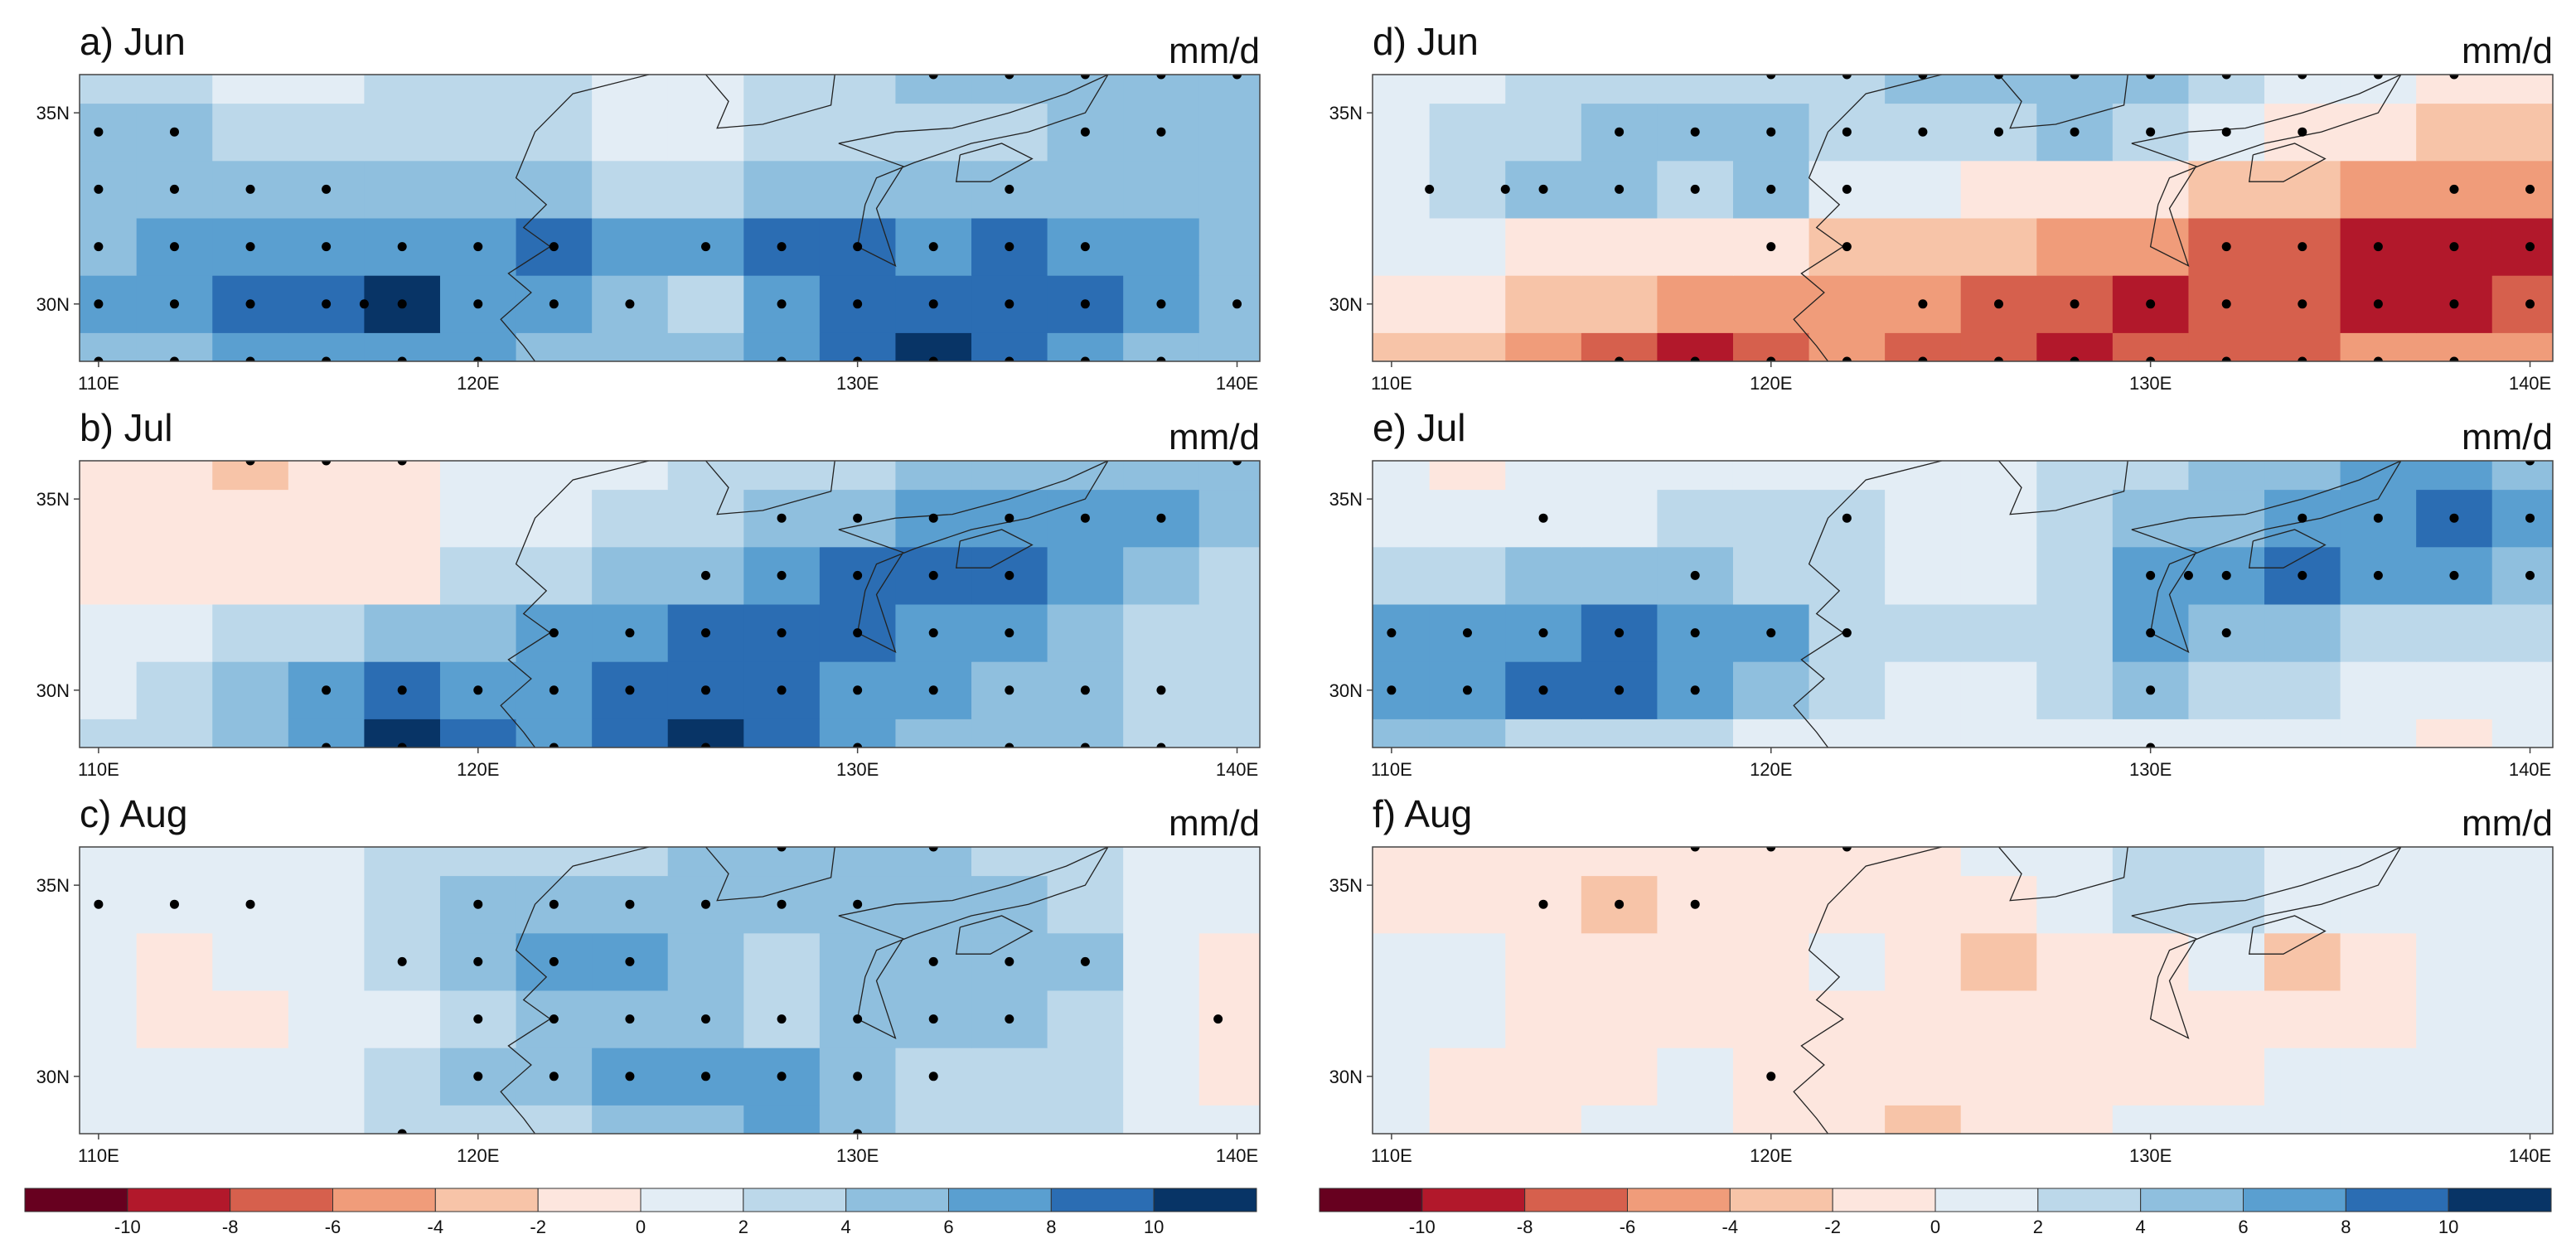 The width and height of the screenshot is (2576, 1258). What do you see at coordinates (1000, 1200) in the screenshot?
I see `colorbar-swatch` at bounding box center [1000, 1200].